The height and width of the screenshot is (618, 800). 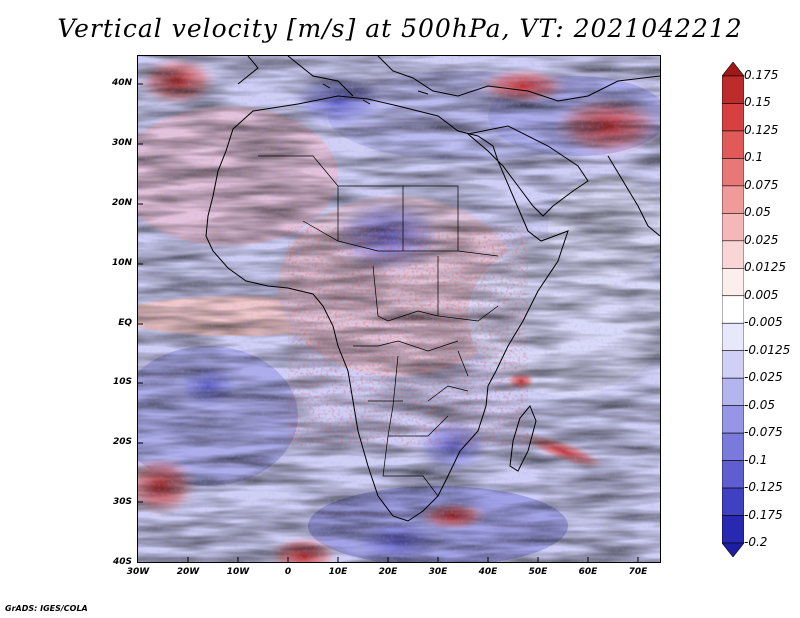 What do you see at coordinates (375, 94) in the screenshot?
I see `mediterranean-islands` at bounding box center [375, 94].